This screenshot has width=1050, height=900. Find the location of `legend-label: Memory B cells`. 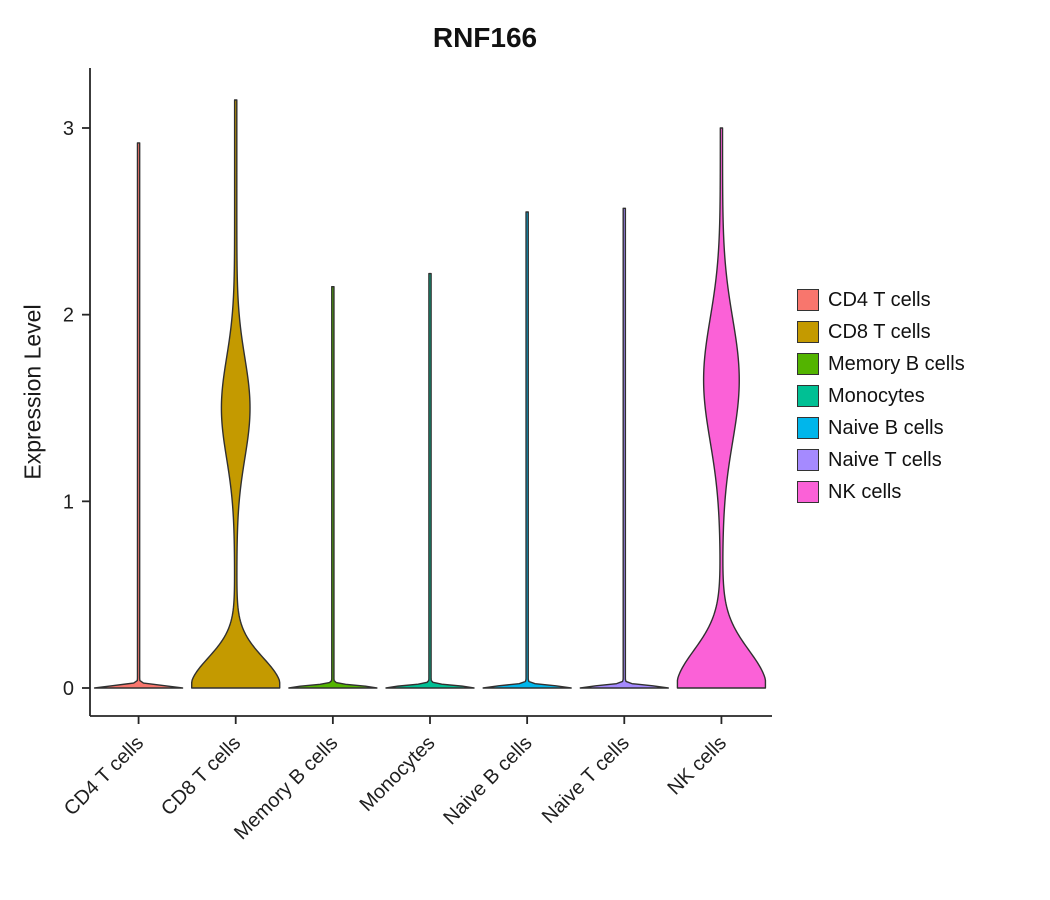

legend-label: Memory B cells is located at coordinates (896, 363).